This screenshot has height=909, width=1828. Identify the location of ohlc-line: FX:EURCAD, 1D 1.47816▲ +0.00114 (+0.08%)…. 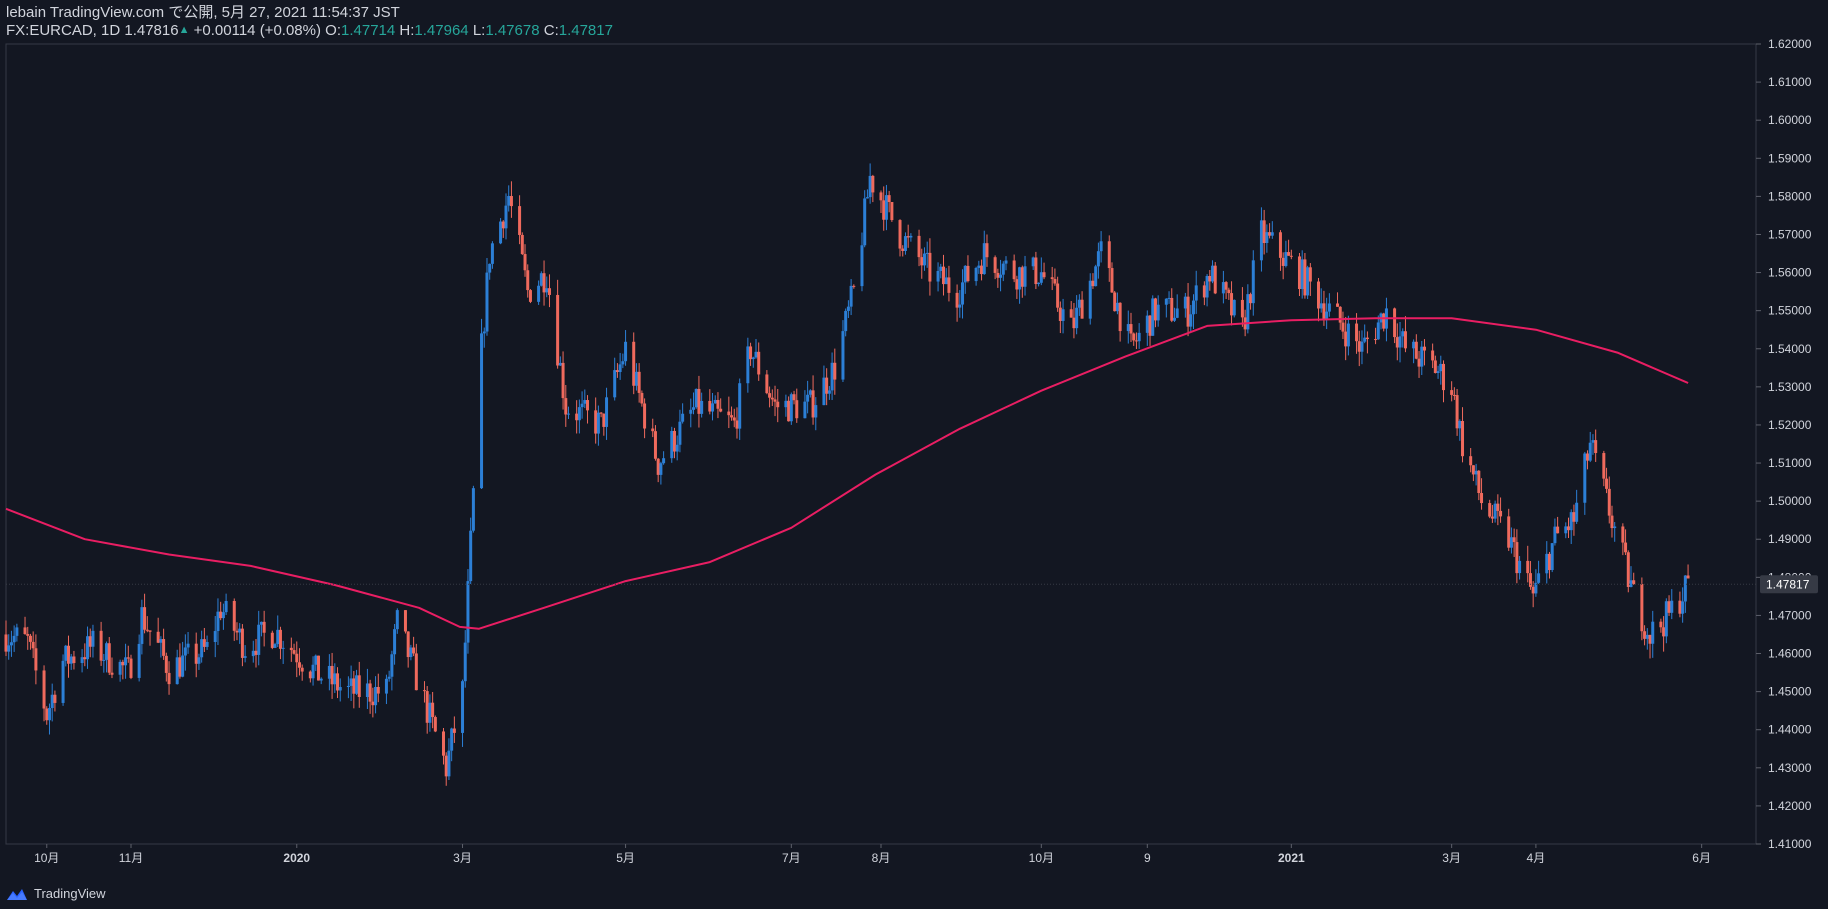
(309, 31).